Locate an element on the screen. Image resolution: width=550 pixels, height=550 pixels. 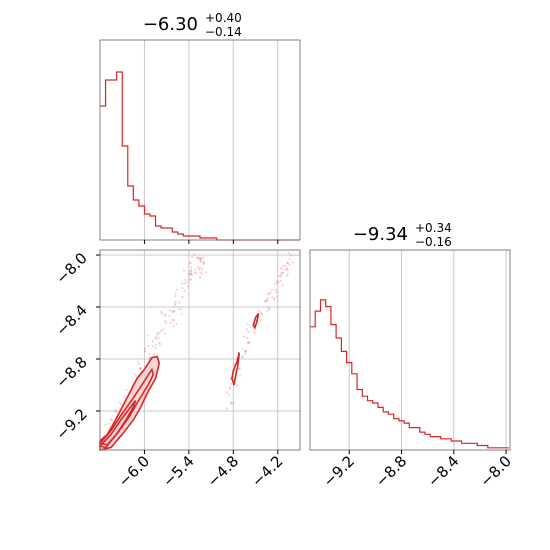
histogram-x-title-plus: +0.40 is located at coordinates (223, 18).